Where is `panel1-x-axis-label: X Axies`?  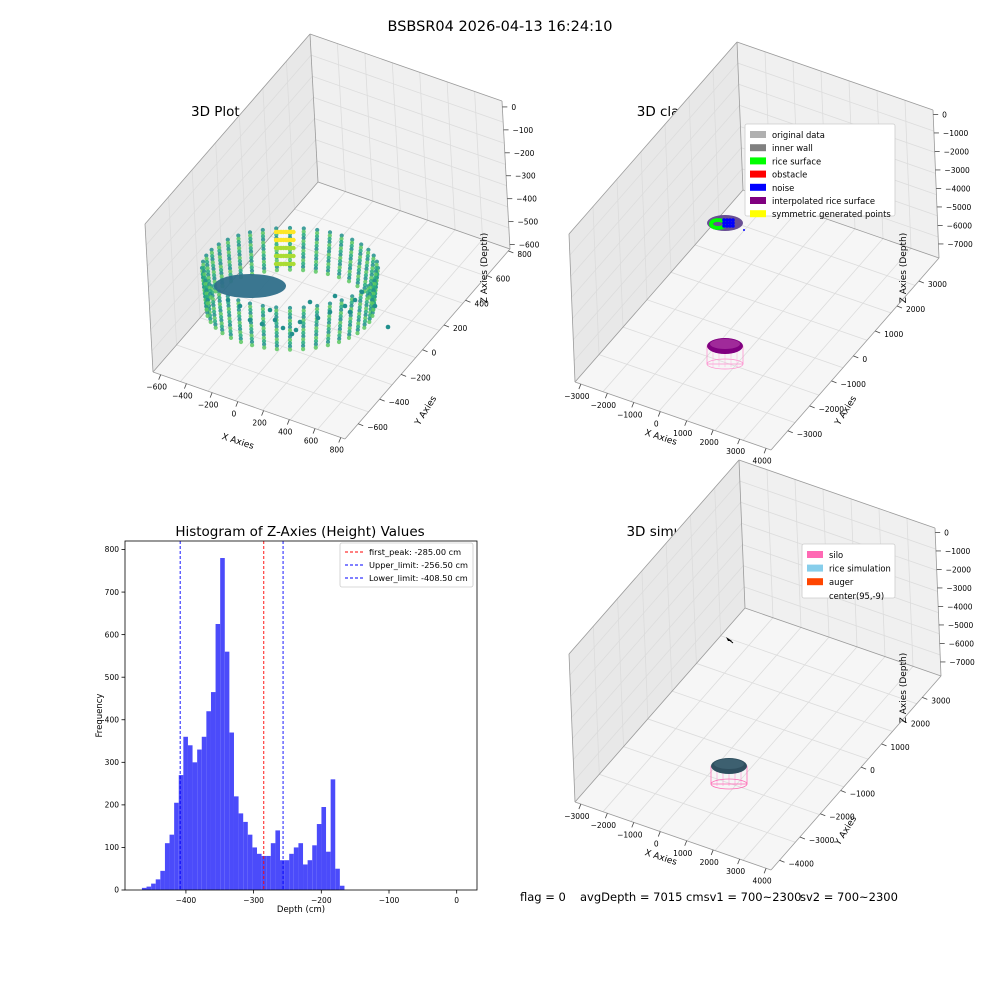
panel1-x-axis-label: X Axies is located at coordinates (237, 442).